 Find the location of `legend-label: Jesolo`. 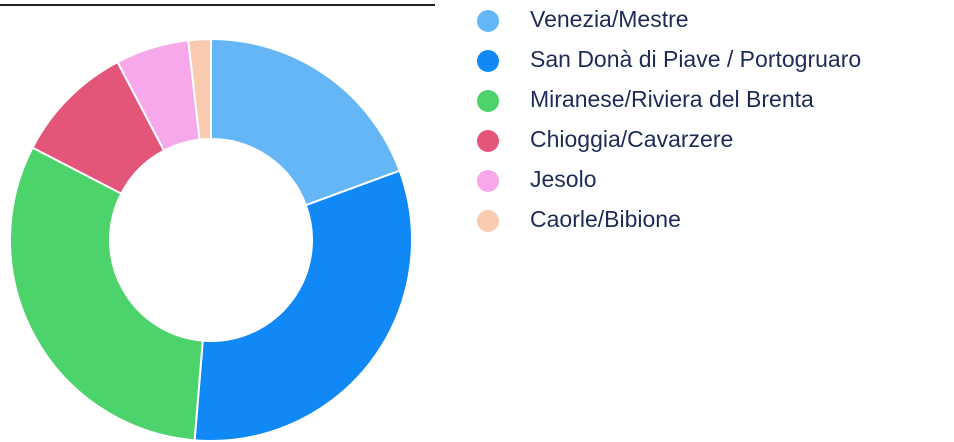

legend-label: Jesolo is located at coordinates (563, 179).